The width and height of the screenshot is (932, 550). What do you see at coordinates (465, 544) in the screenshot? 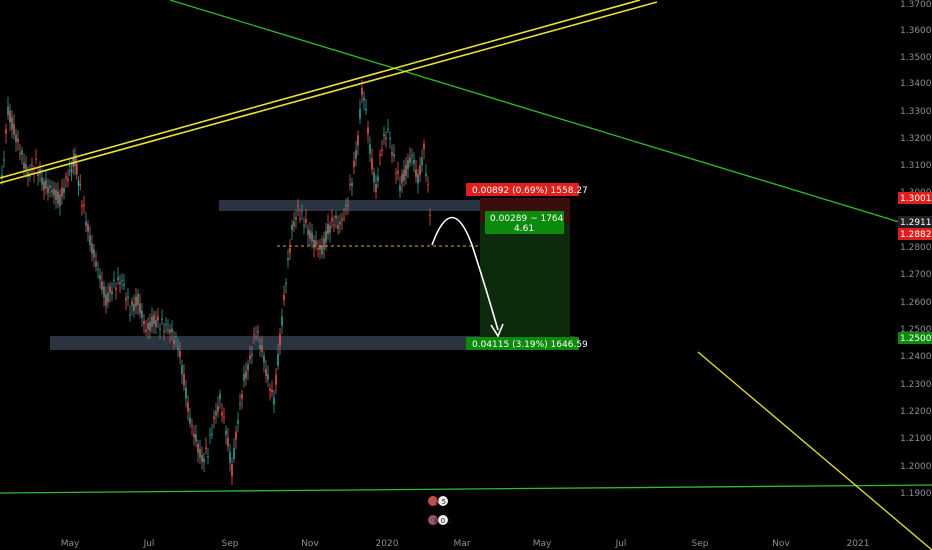
I see `time-axis: May Jul Sep Nov 2020 Mar May Jul Sep Nov 2021` at bounding box center [465, 544].